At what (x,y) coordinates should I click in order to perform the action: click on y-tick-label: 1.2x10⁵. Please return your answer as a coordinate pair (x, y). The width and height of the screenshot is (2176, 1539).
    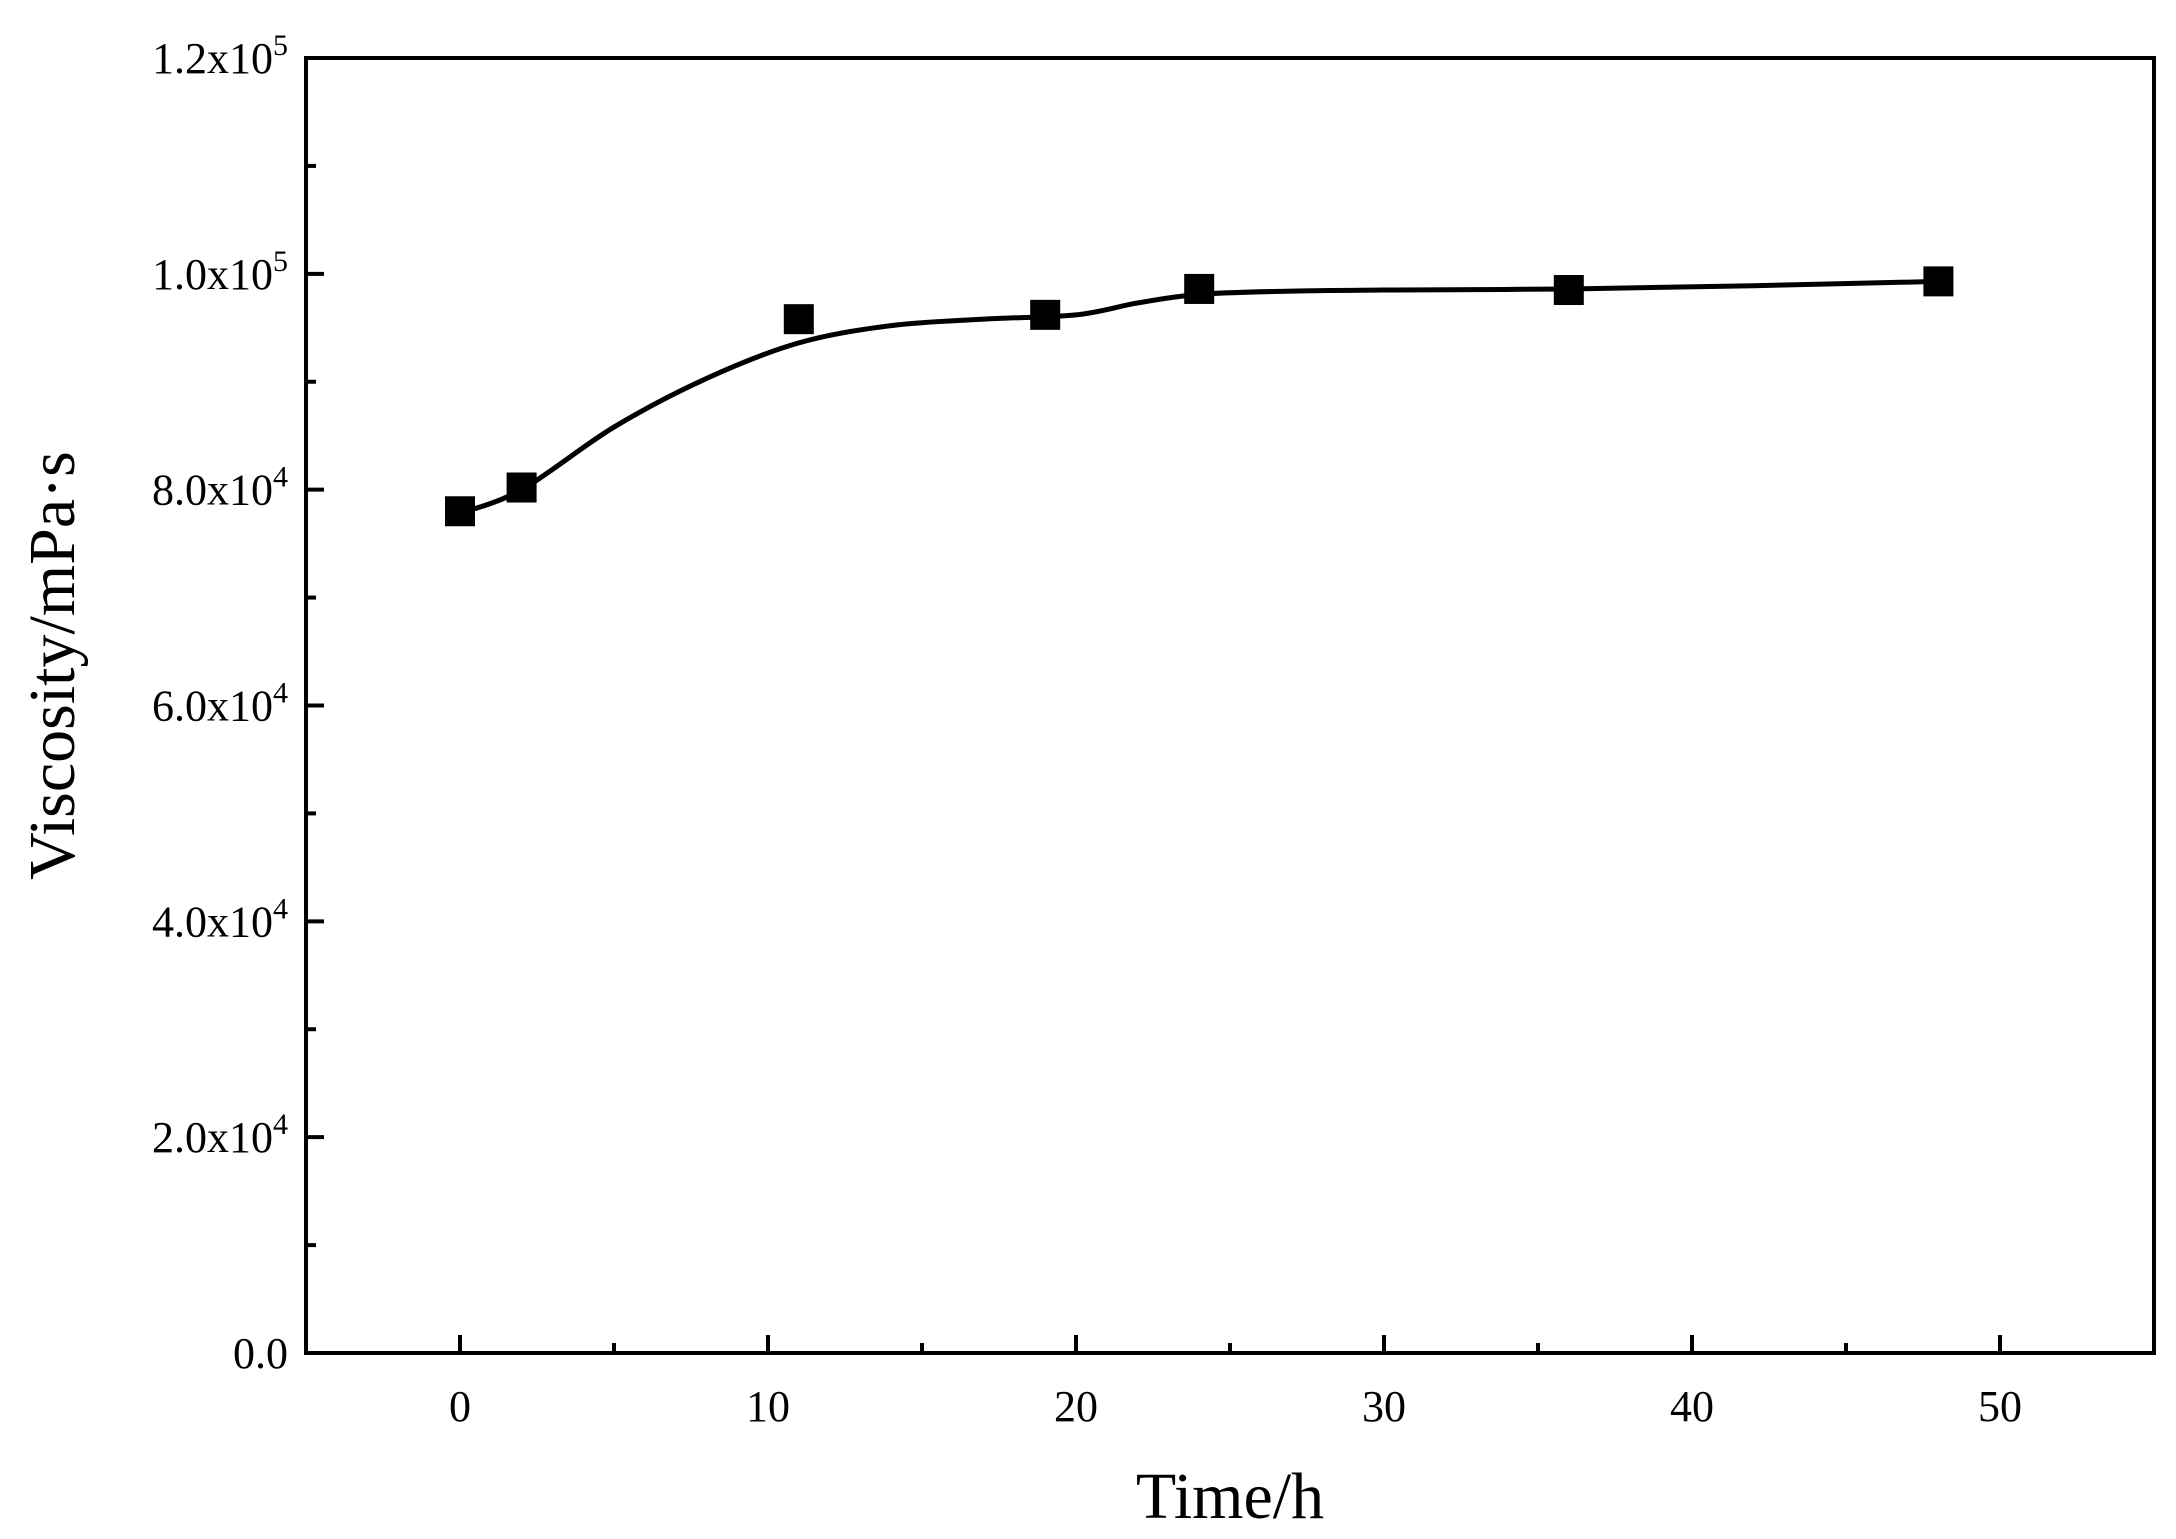
    Looking at the image, I should click on (220, 56).